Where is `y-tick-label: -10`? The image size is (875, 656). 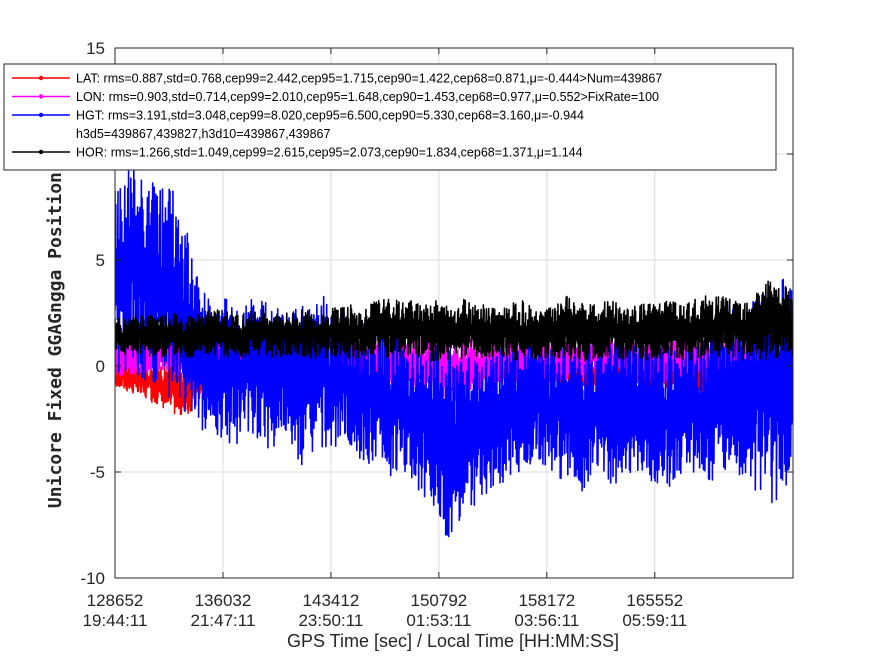 y-tick-label: -10 is located at coordinates (92, 578).